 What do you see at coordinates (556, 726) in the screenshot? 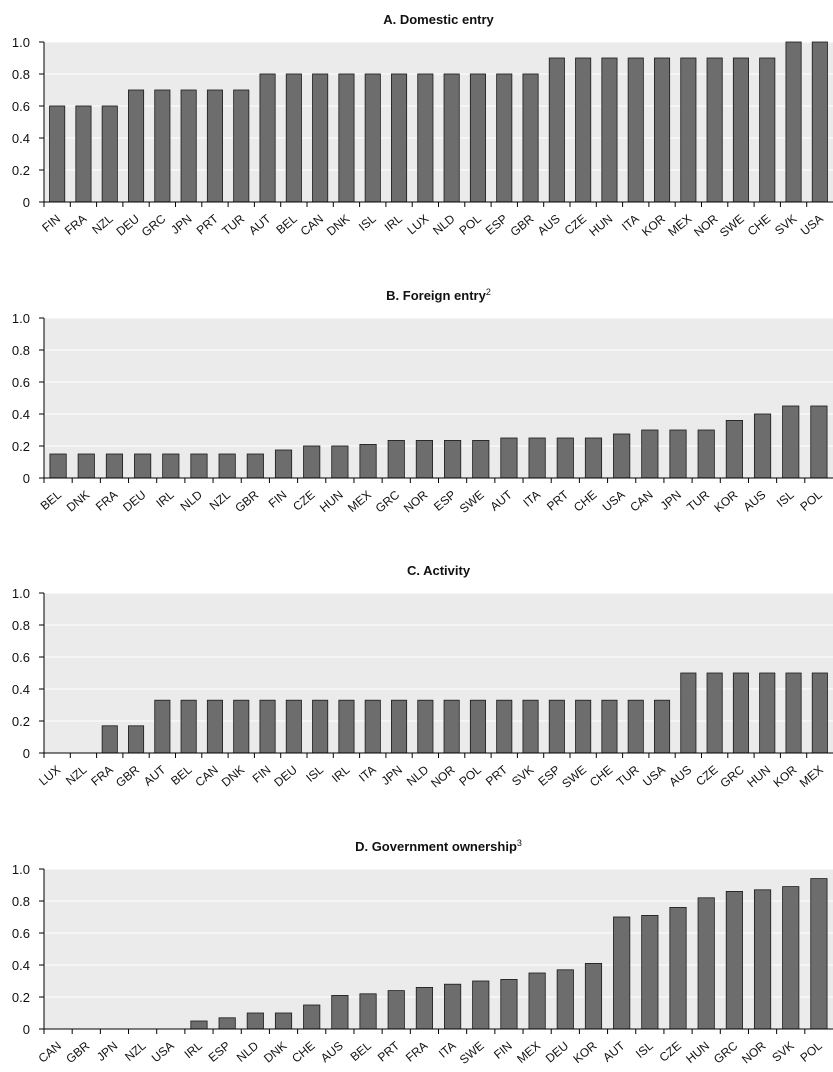
I see `bar-esp` at bounding box center [556, 726].